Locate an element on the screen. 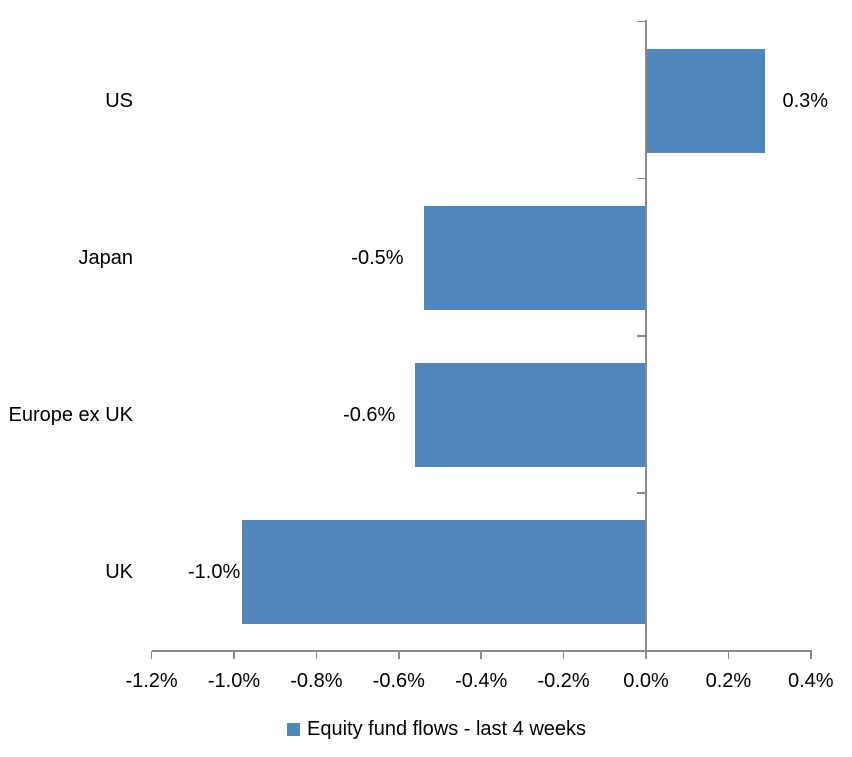 The width and height of the screenshot is (852, 757). data-label-japan: -0.5% is located at coordinates (377, 257).